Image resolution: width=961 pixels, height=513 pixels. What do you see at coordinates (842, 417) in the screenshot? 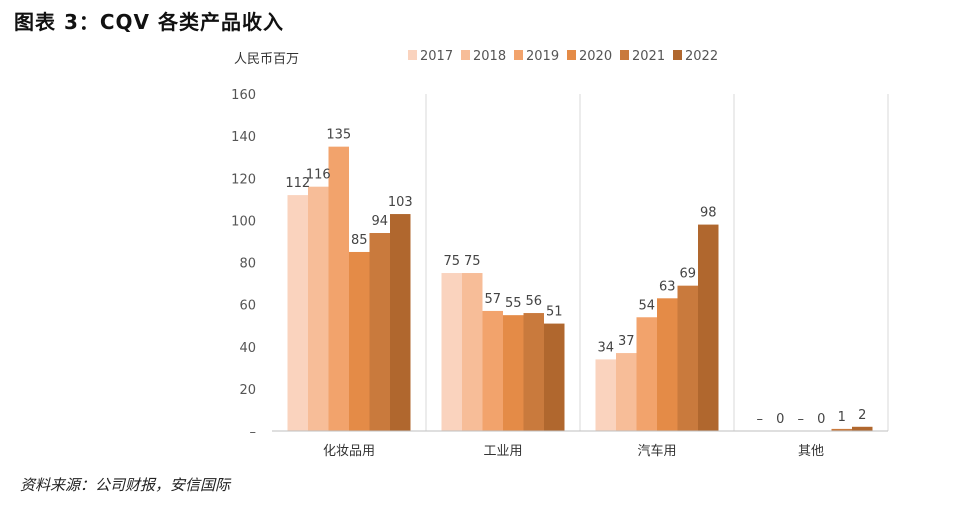
I see `data-label: 1` at bounding box center [842, 417].